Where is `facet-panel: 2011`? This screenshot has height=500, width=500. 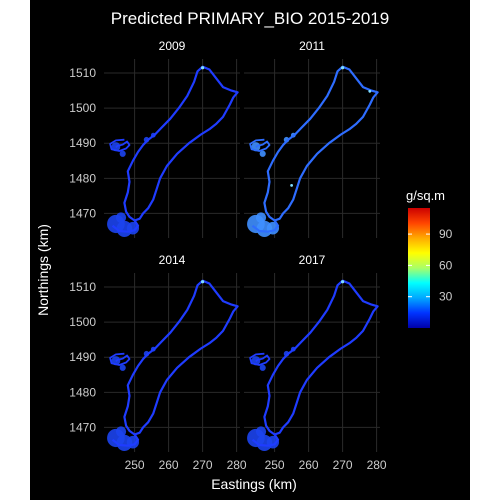
facet-panel: 2011 is located at coordinates (312, 138).